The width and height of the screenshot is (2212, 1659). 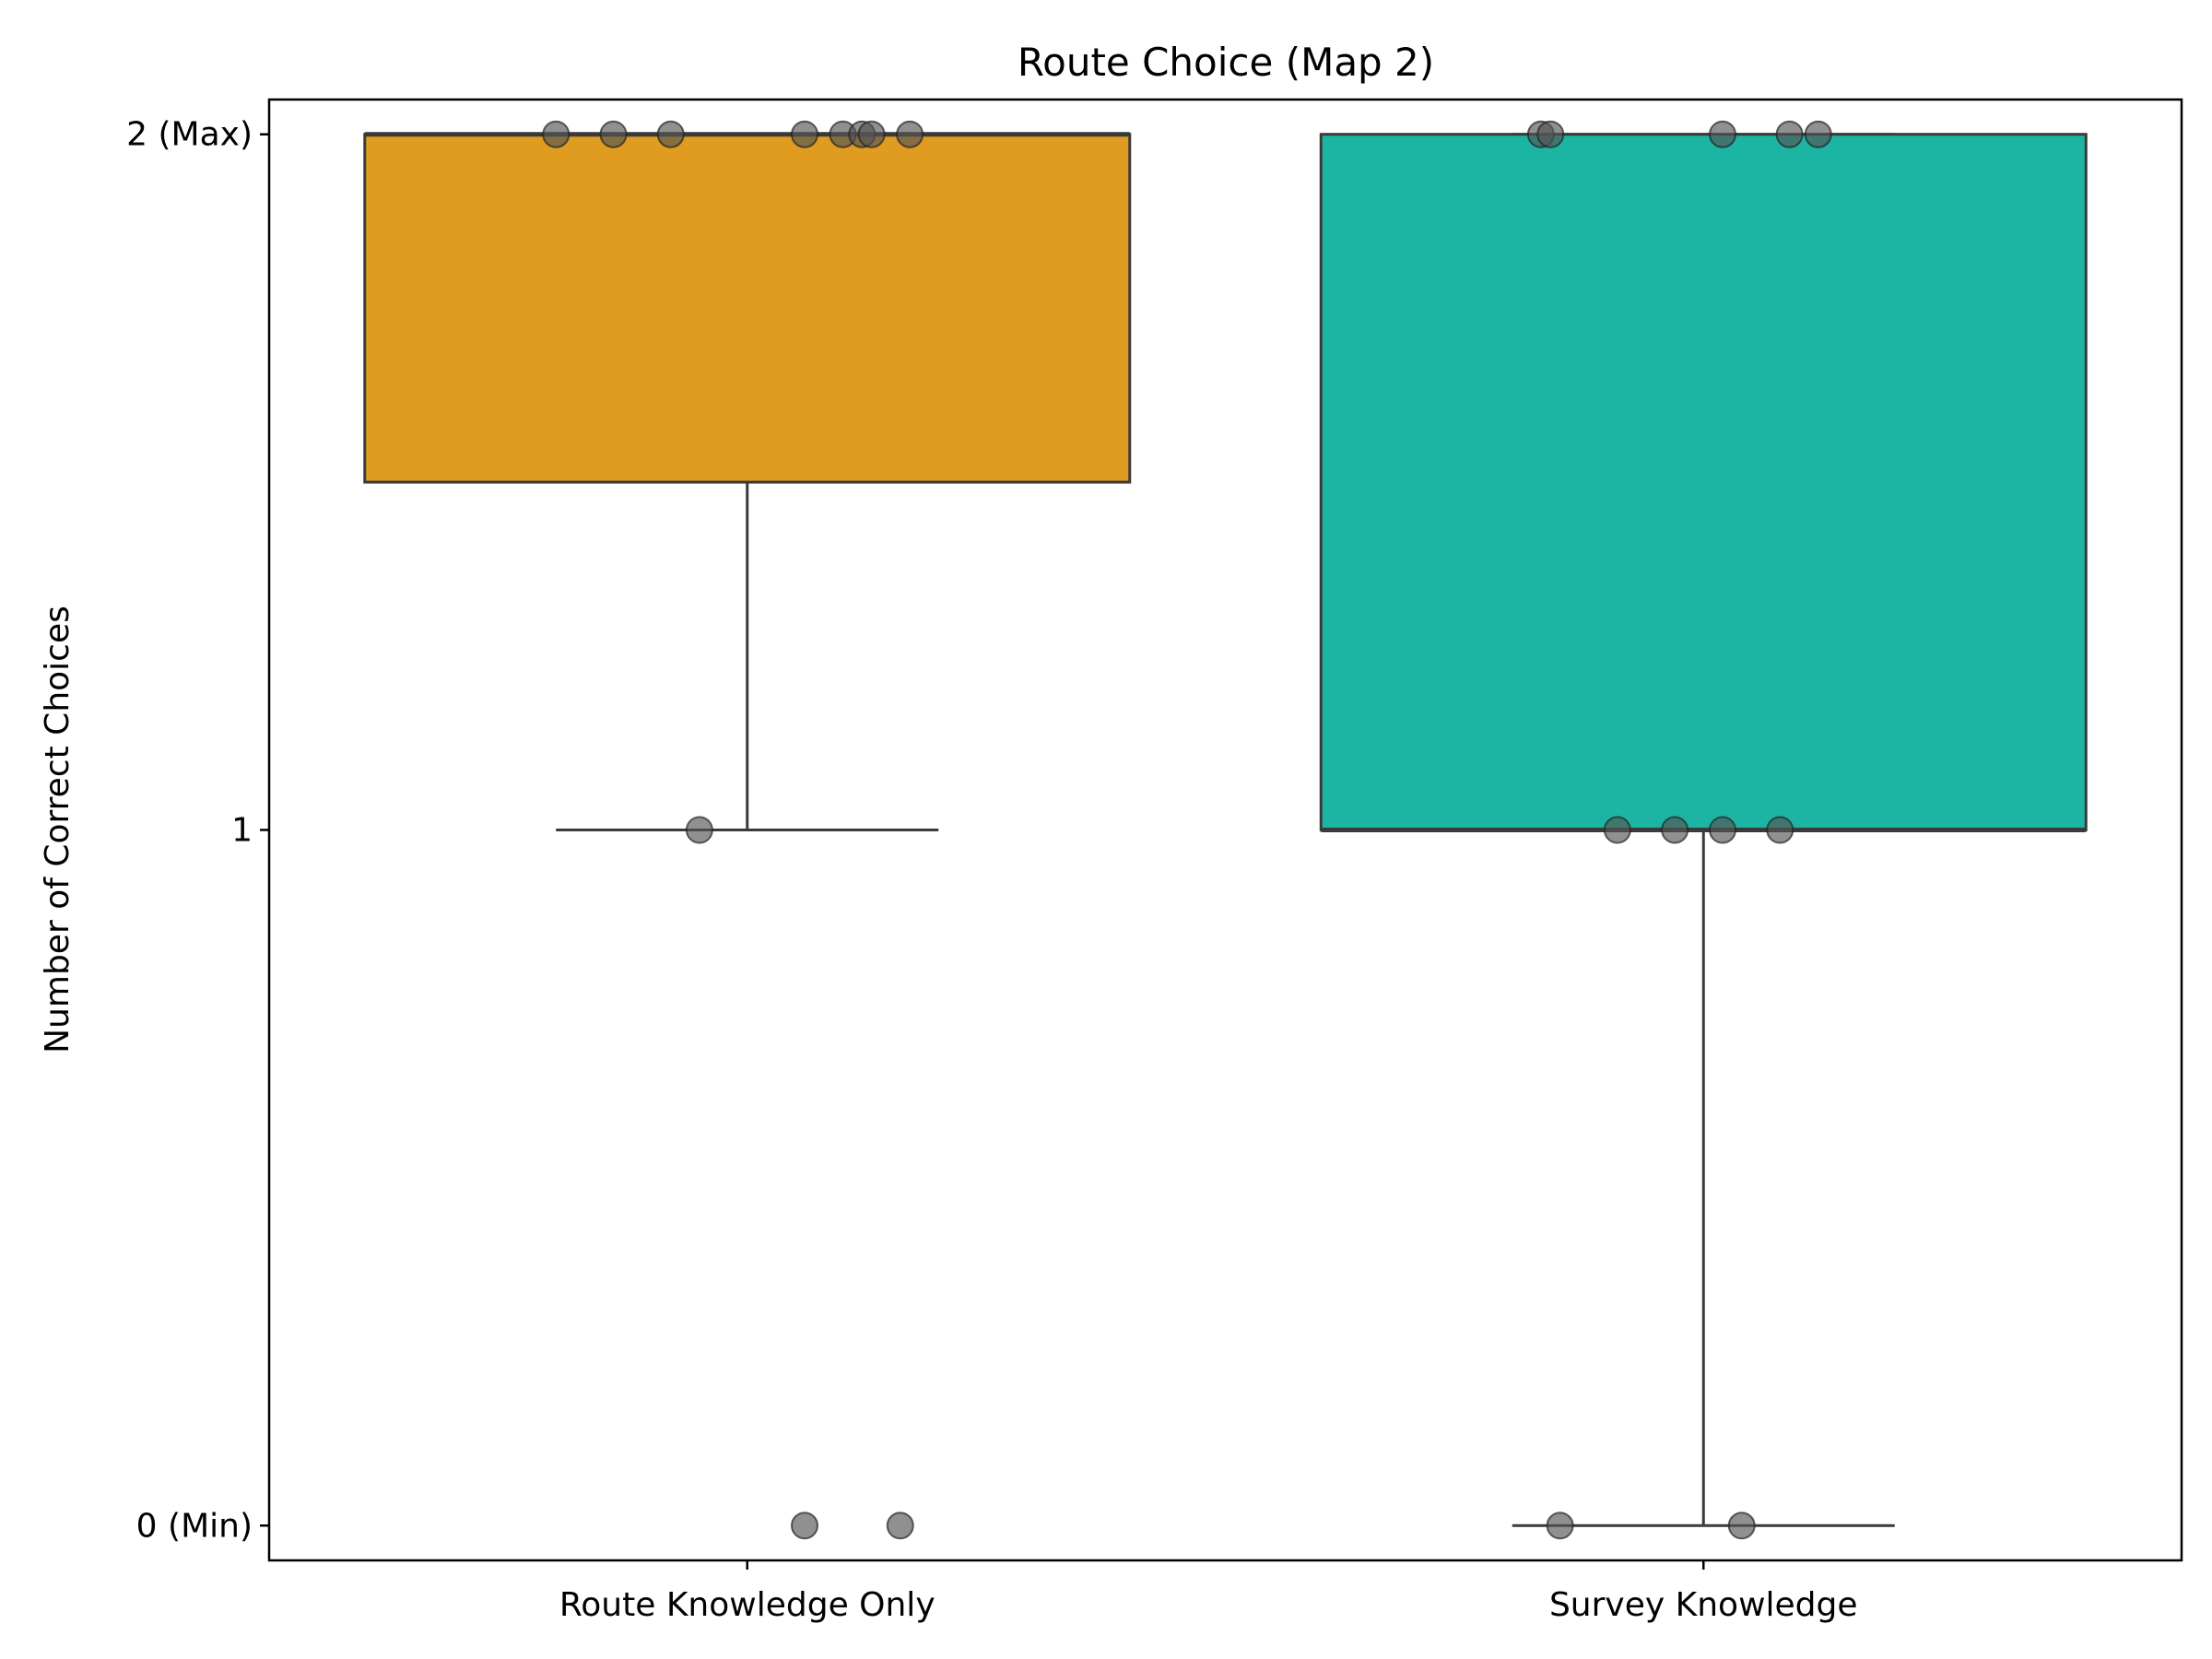 What do you see at coordinates (242, 831) in the screenshot?
I see `y-tick-label: 1` at bounding box center [242, 831].